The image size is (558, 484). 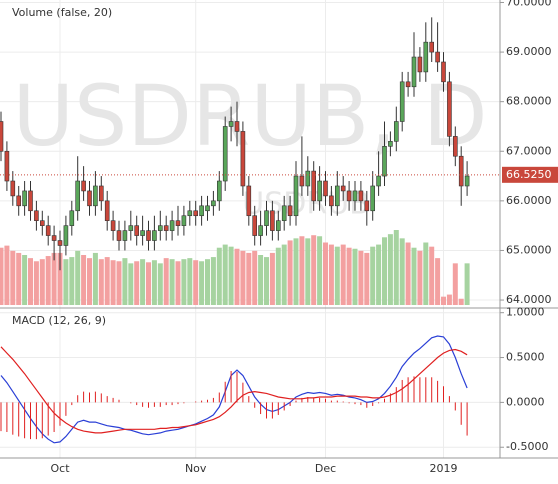 What do you see at coordinates (62, 12) in the screenshot?
I see `pane-title: Volume (false, 20)` at bounding box center [62, 12].